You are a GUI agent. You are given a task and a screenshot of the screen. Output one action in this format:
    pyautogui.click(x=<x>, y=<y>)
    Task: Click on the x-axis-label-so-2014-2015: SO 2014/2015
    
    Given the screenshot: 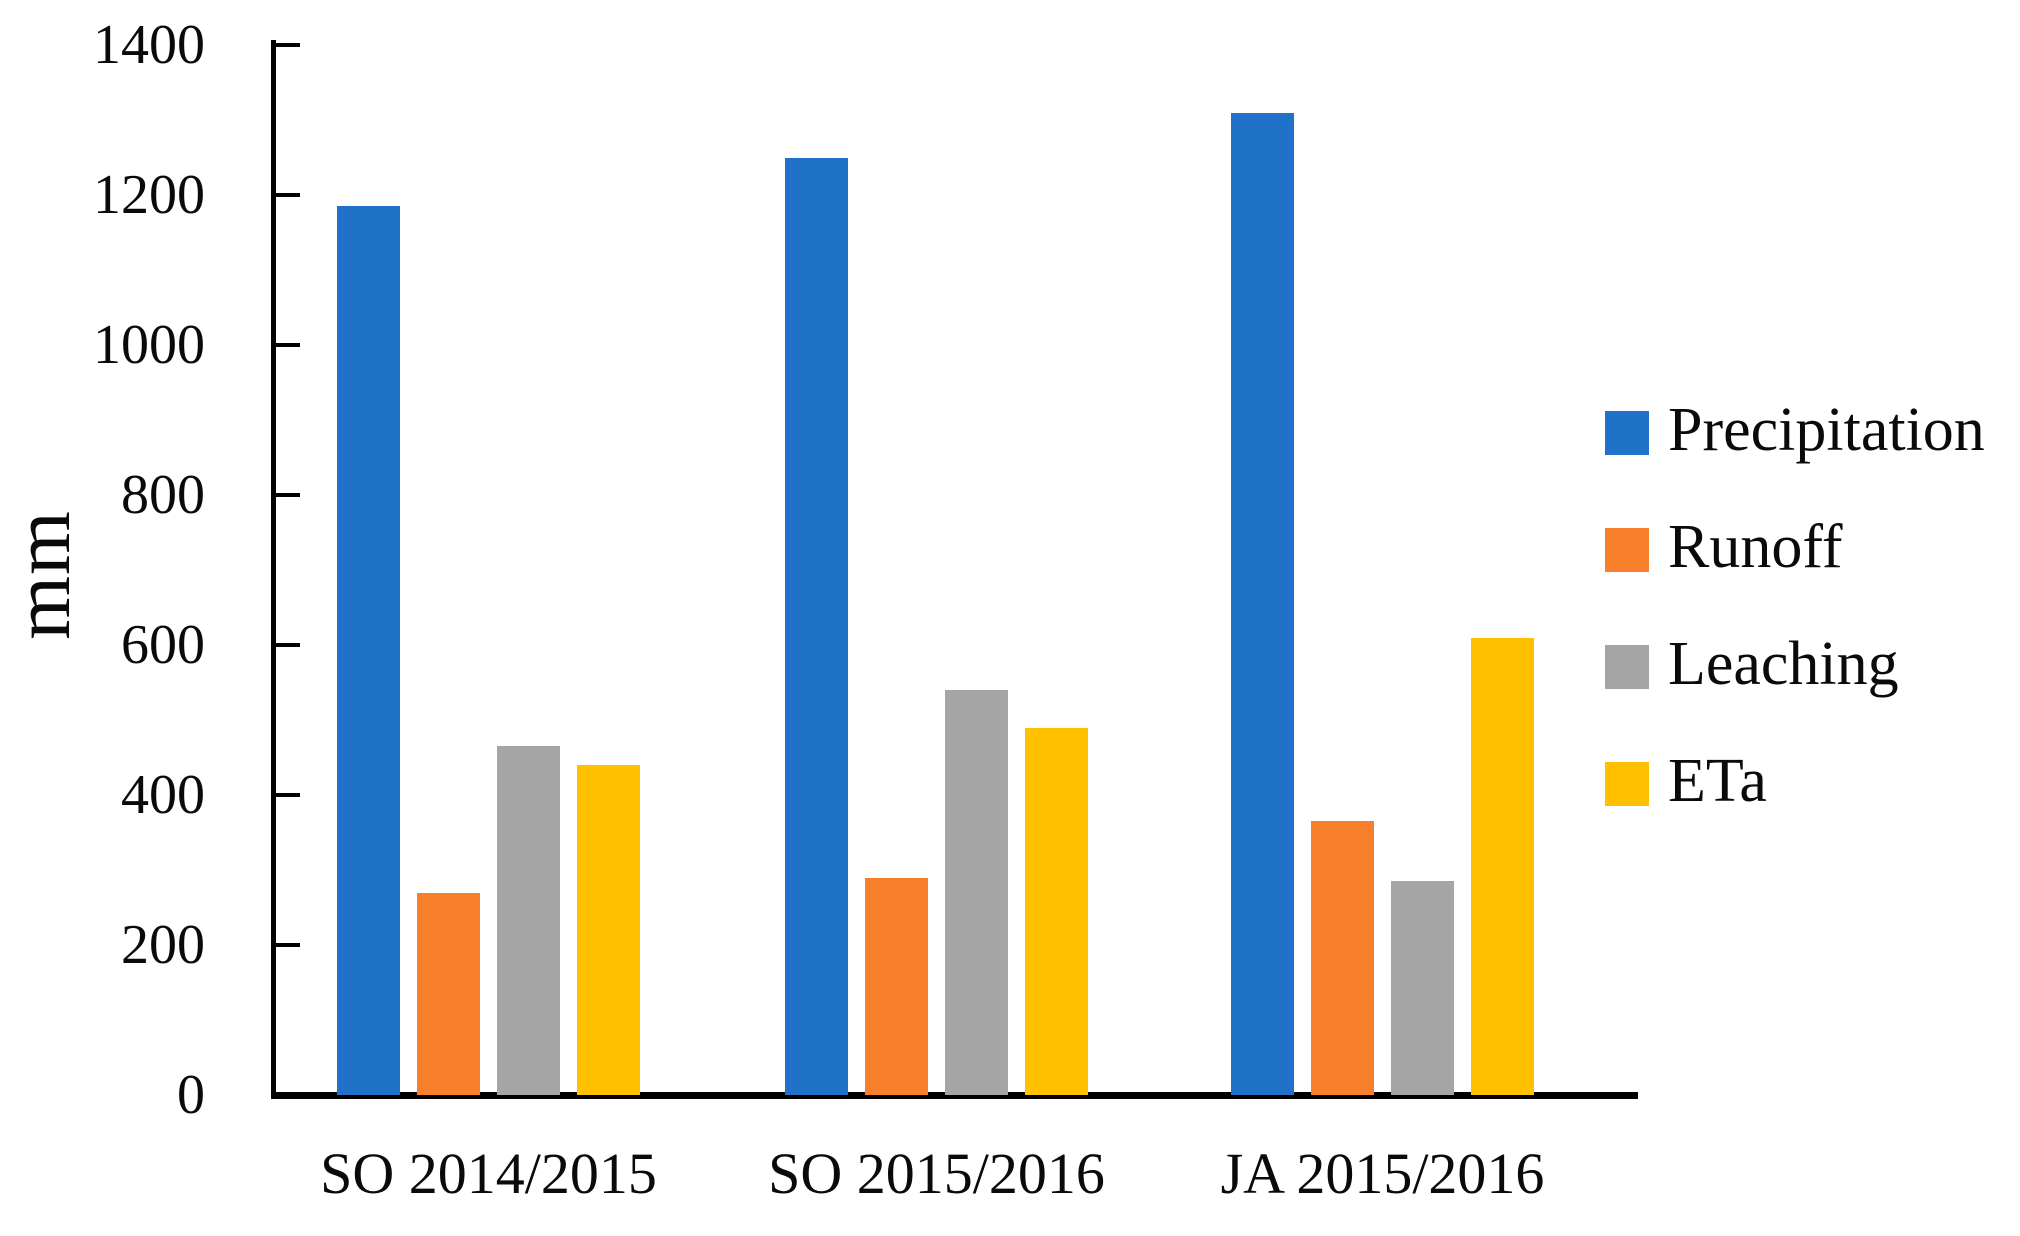 What is the action you would take?
    pyautogui.click(x=488, y=1173)
    